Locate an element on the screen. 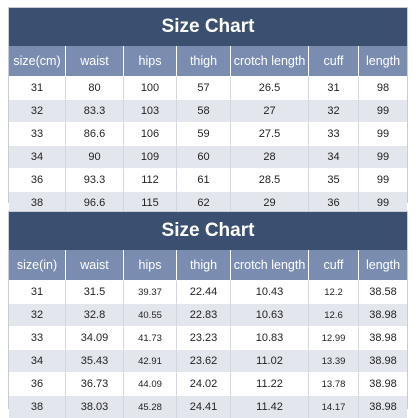 This screenshot has height=418, width=416. table-cell: 98 is located at coordinates (382, 87).